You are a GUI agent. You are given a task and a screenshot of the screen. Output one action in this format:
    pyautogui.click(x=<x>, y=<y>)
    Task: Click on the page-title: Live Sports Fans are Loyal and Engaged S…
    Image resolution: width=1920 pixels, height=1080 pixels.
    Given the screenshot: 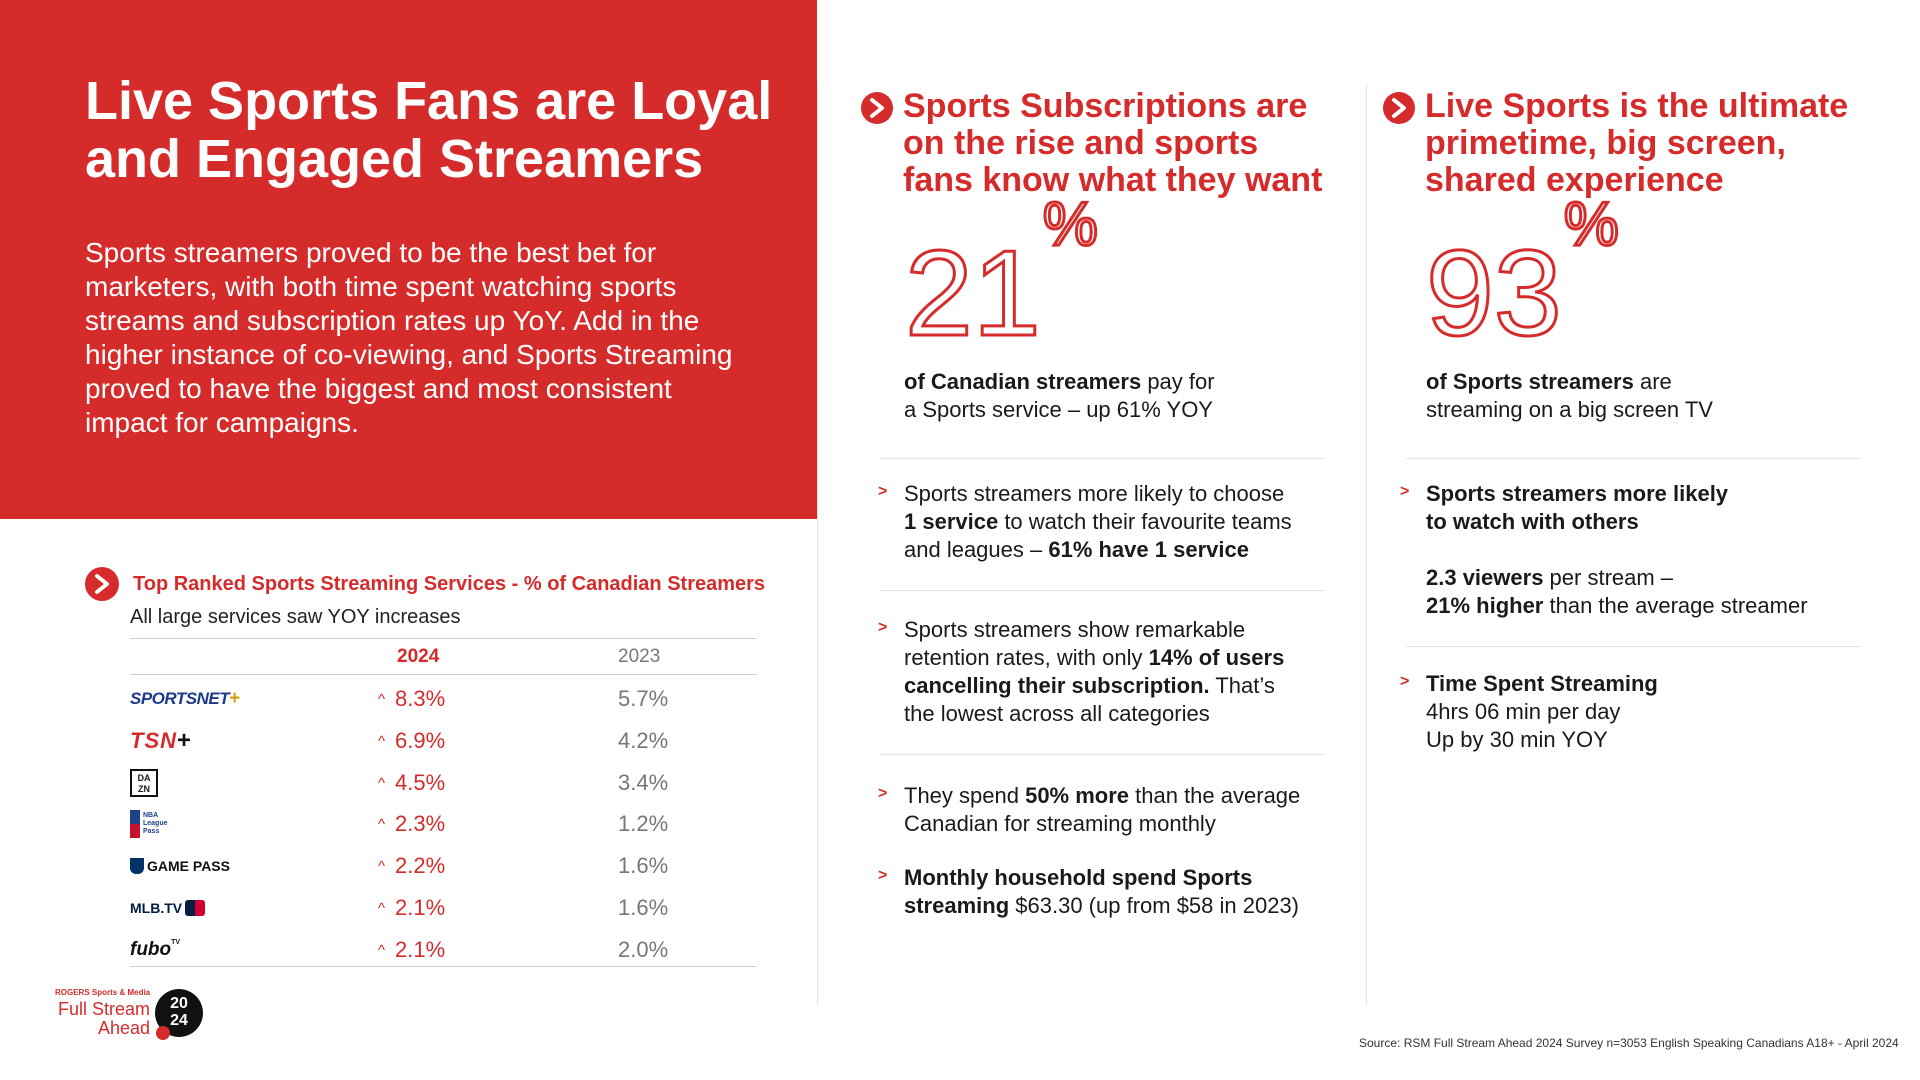 What is the action you would take?
    pyautogui.click(x=435, y=130)
    